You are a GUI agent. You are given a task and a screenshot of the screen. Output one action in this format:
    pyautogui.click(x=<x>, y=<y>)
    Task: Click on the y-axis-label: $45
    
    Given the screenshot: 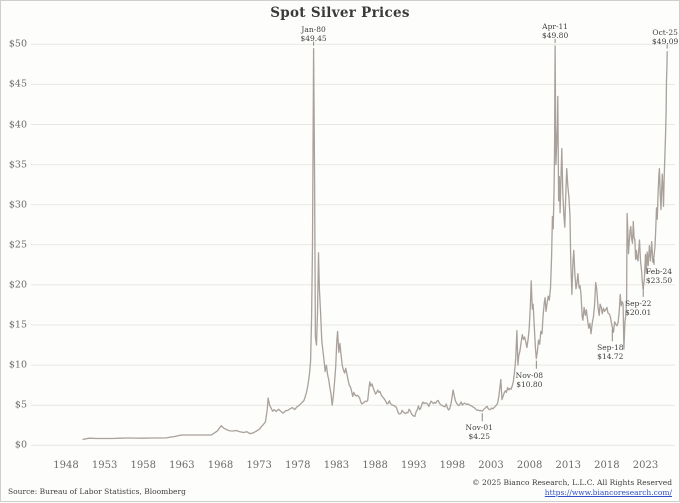 What is the action you would take?
    pyautogui.click(x=17, y=84)
    